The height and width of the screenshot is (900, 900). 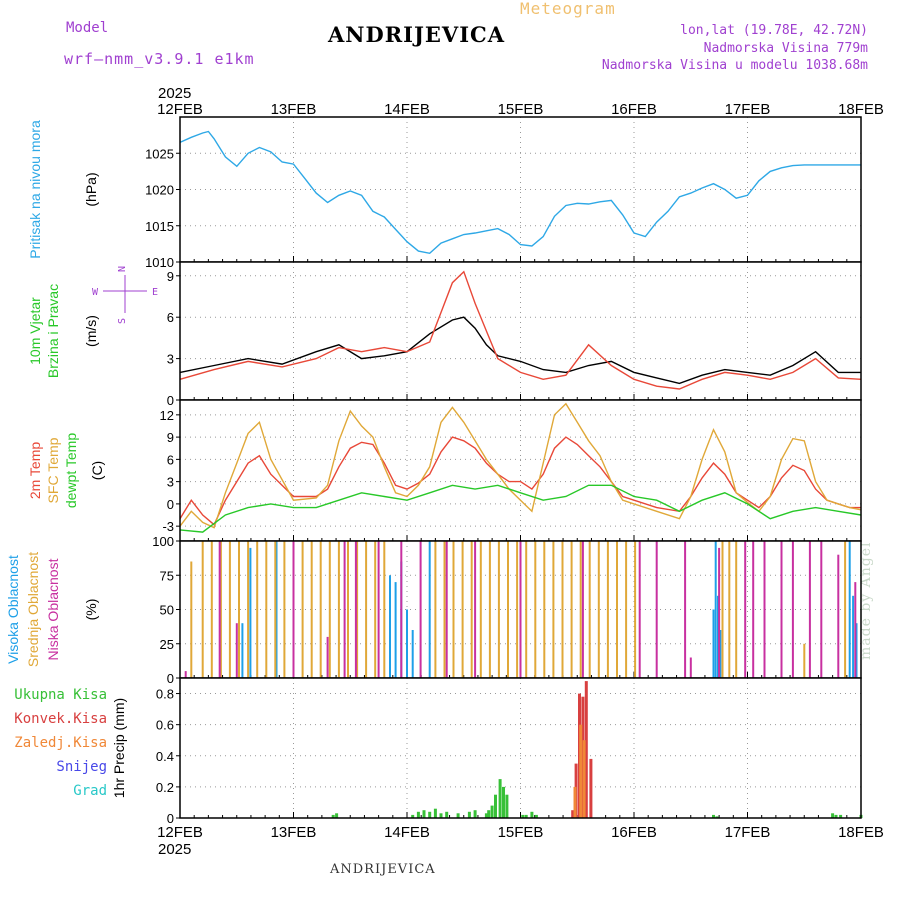 What do you see at coordinates (170, 437) in the screenshot?
I see `y-tick-label: 9` at bounding box center [170, 437].